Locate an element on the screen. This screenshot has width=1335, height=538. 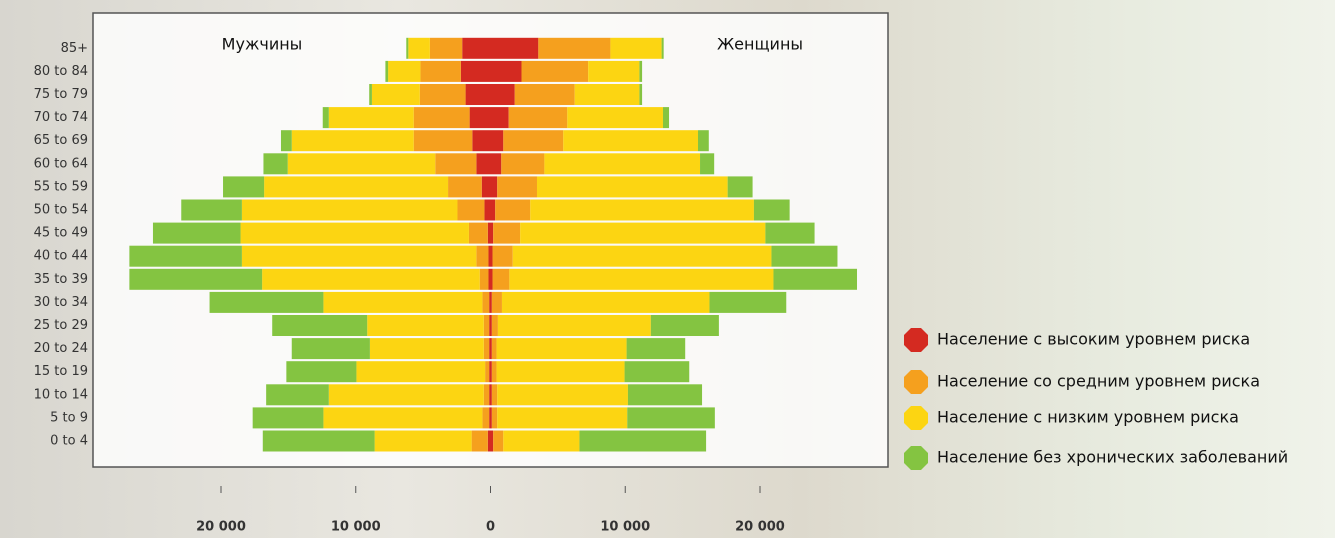
men-label: Мужчины is located at coordinates (262, 44).